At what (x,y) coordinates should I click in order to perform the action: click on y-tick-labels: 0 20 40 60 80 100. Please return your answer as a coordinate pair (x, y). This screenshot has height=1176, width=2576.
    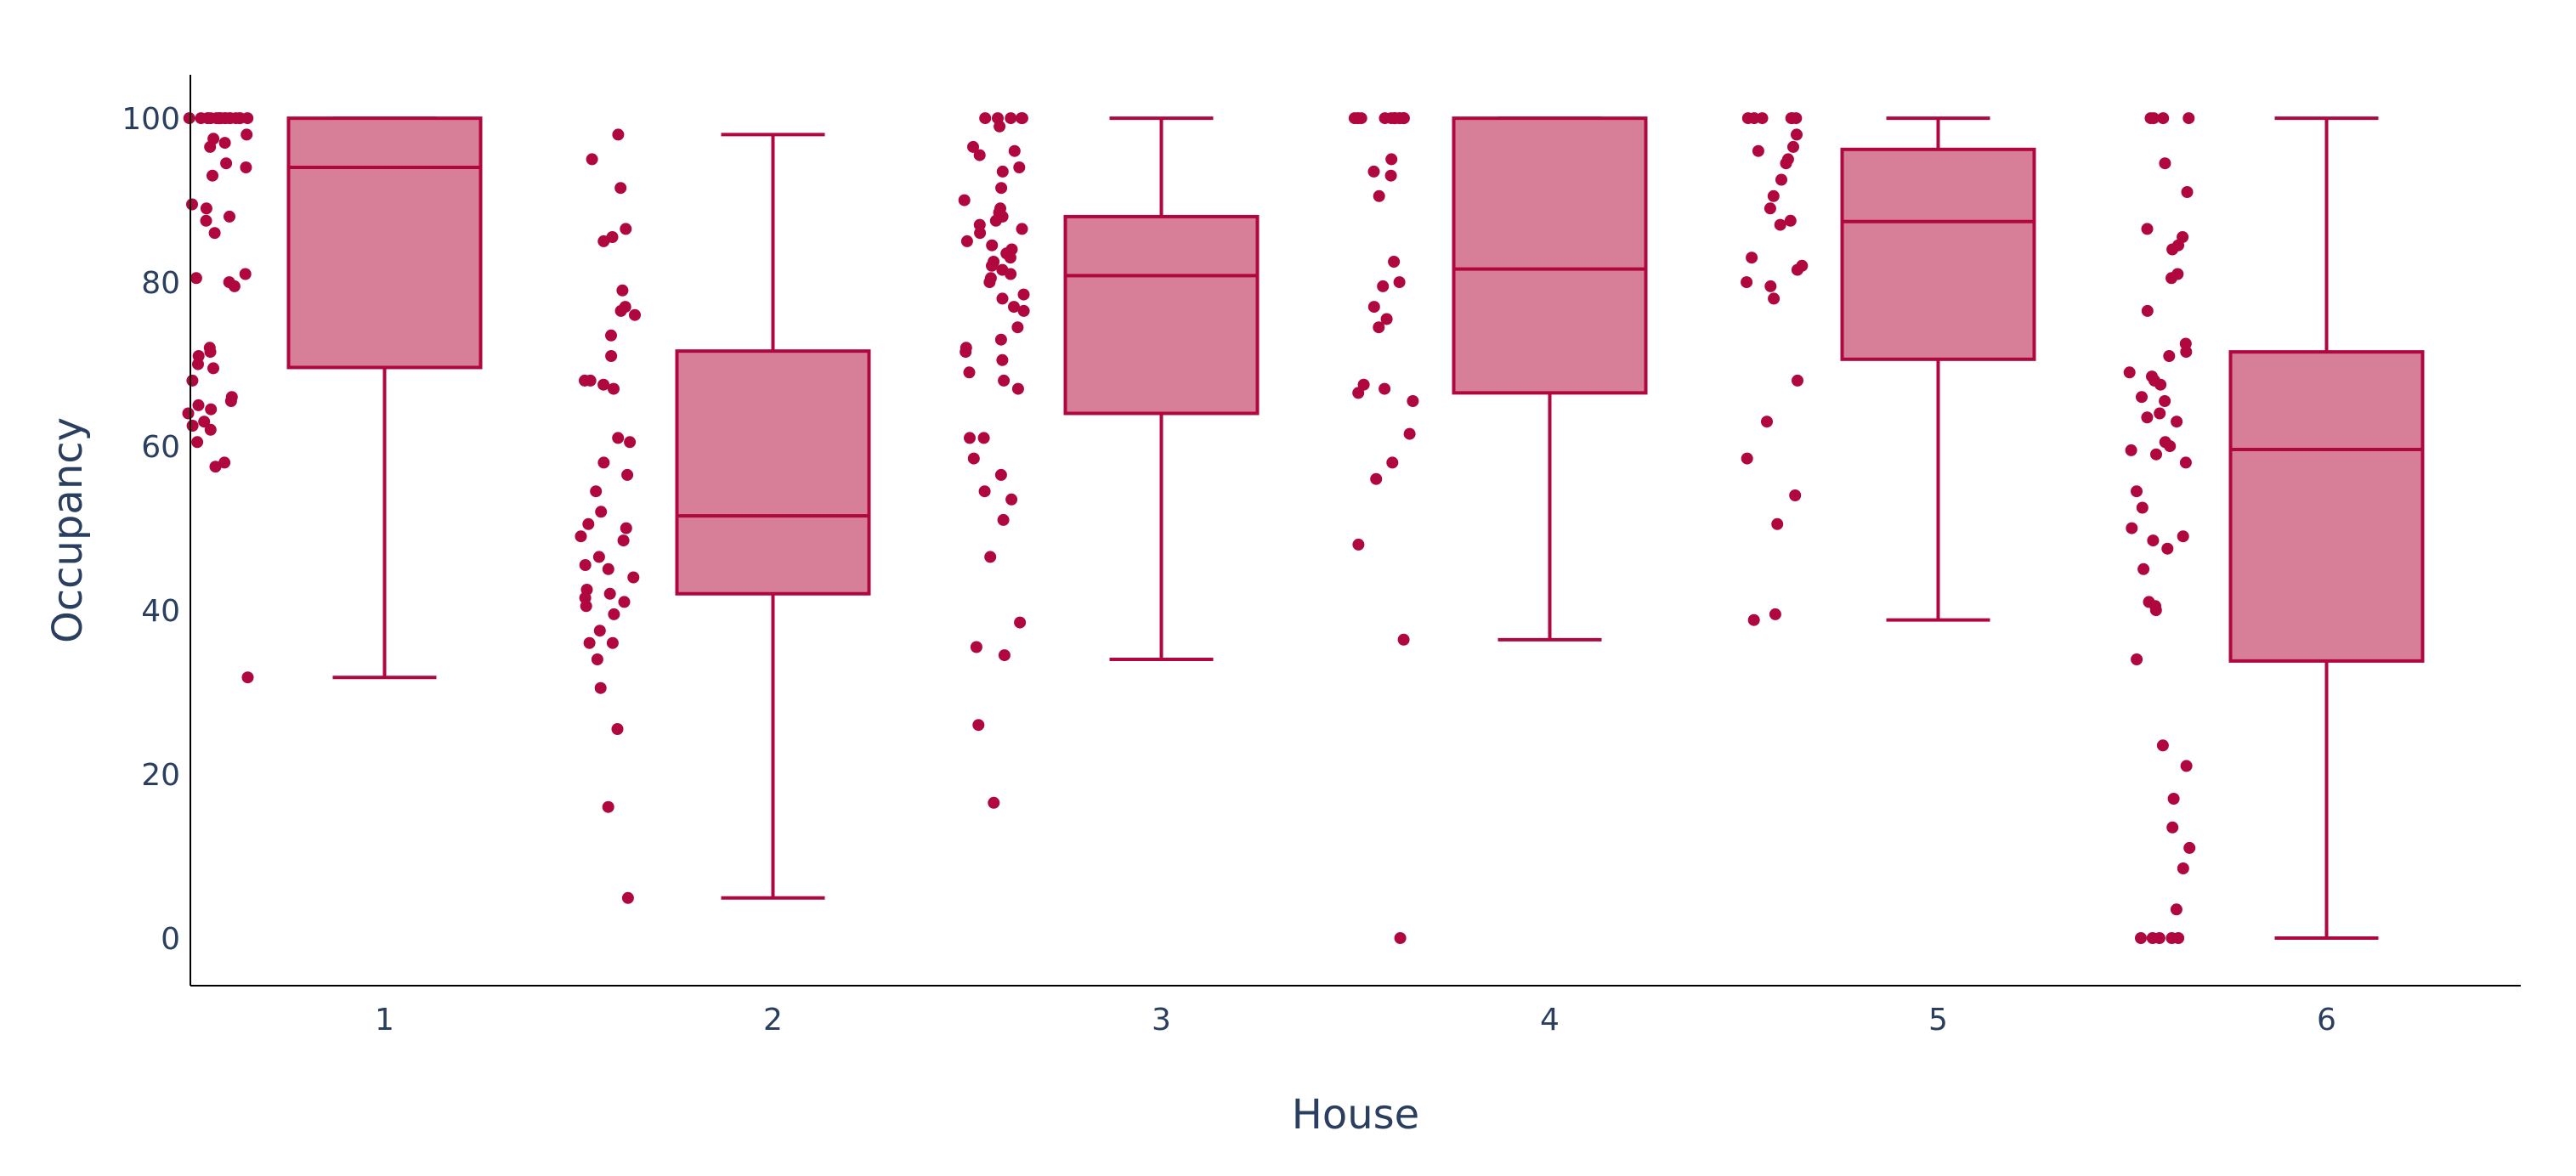
    Looking at the image, I should click on (151, 529).